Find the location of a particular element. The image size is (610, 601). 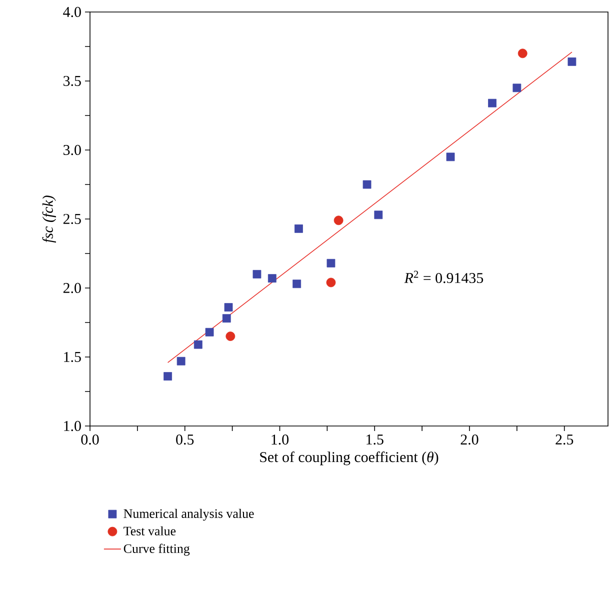

y-tick-label: 3.5 is located at coordinates (72, 81).